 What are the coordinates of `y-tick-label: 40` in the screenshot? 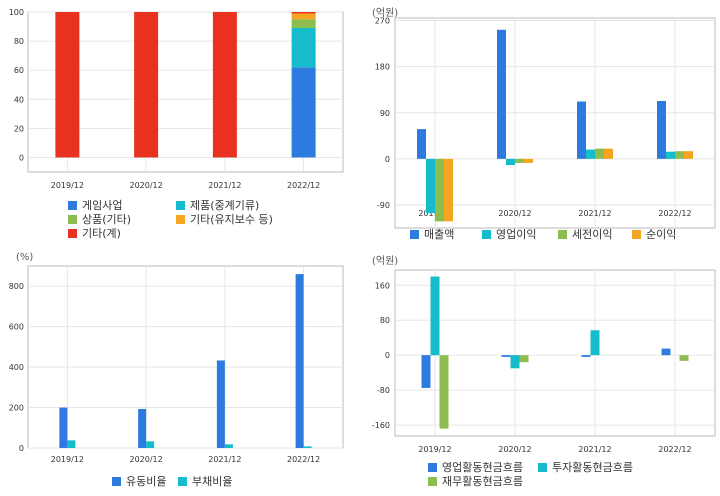 It's located at (19, 99).